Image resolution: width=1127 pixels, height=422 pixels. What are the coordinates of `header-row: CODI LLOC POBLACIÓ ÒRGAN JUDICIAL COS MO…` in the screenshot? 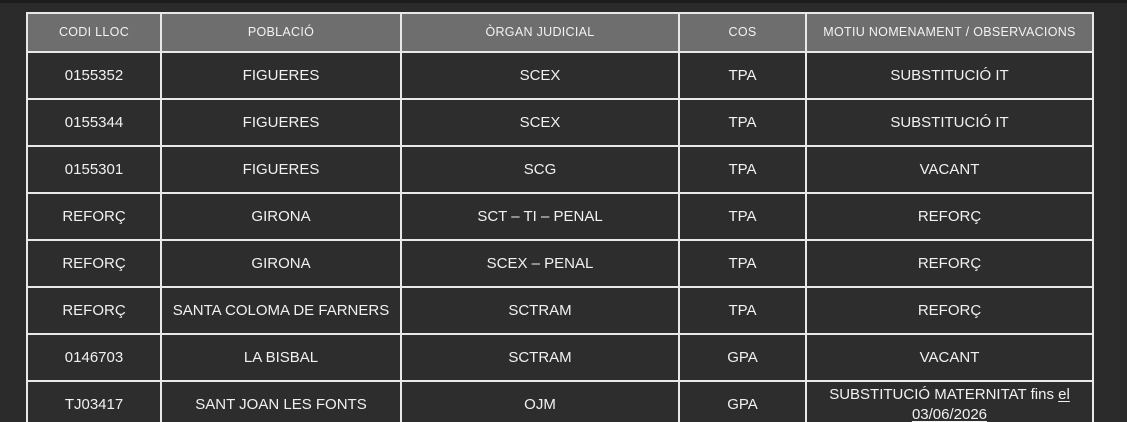 It's located at (560, 32).